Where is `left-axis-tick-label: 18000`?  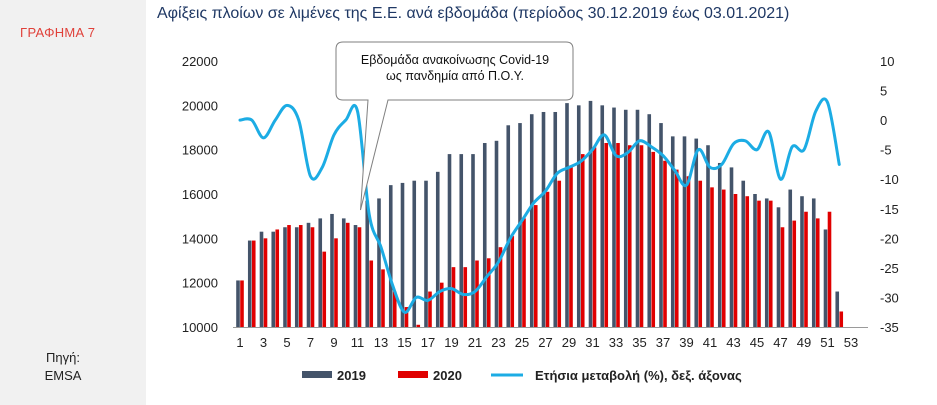
left-axis-tick-label: 18000 is located at coordinates (200, 150).